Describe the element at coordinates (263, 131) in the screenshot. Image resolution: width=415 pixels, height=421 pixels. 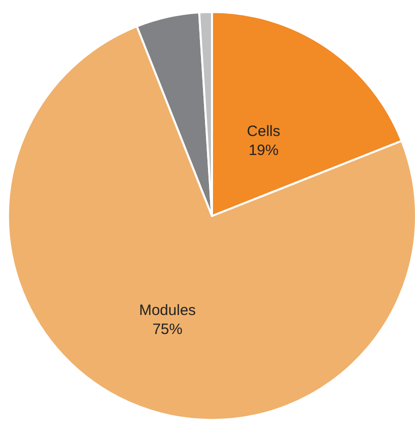
I see `slice-label: Cells` at that location.